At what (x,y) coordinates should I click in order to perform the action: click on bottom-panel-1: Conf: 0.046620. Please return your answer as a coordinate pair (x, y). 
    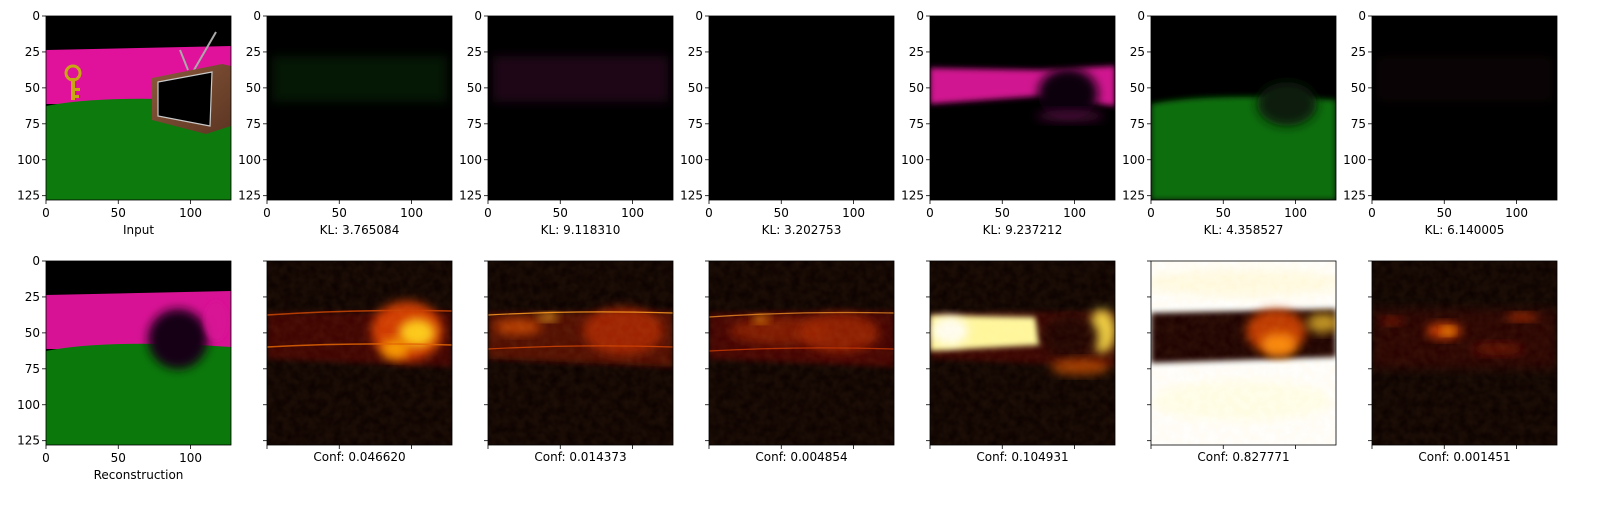
    Looking at the image, I should click on (358, 362).